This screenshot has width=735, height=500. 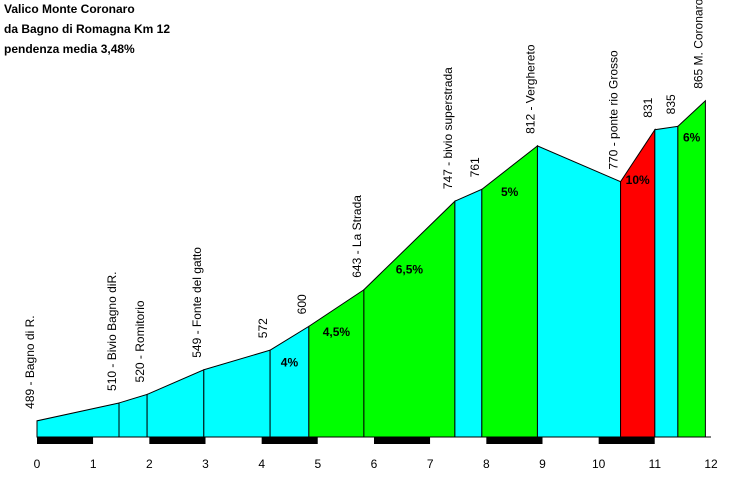 I want to click on x-tick-label: 12, so click(x=711, y=464).